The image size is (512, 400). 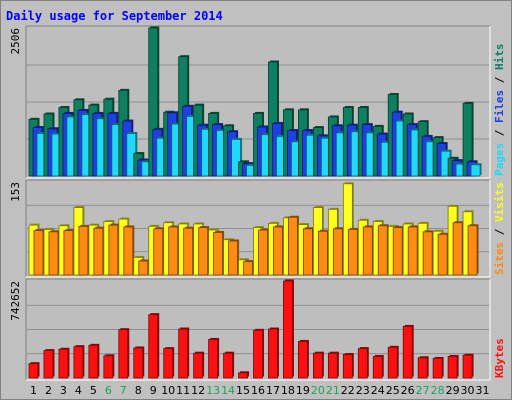 What do you see at coordinates (273, 390) in the screenshot?
I see `day-label: 17` at bounding box center [273, 390].